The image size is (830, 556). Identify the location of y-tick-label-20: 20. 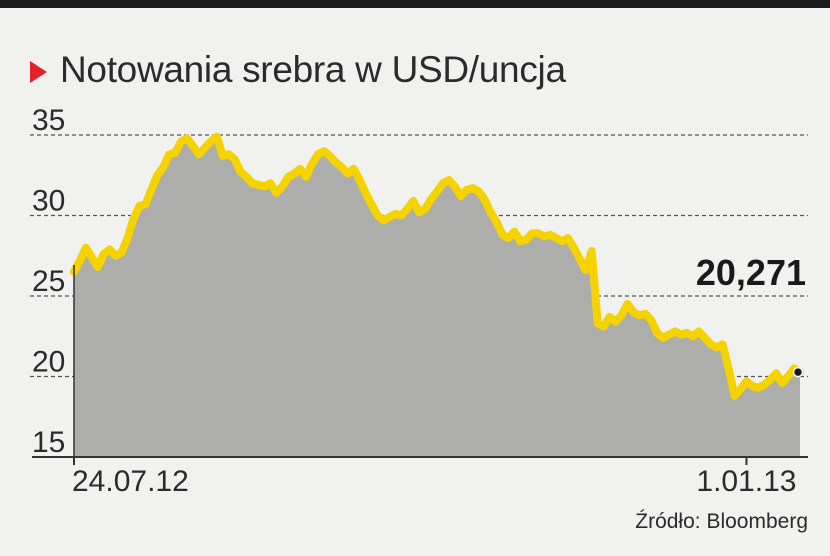
(48, 362).